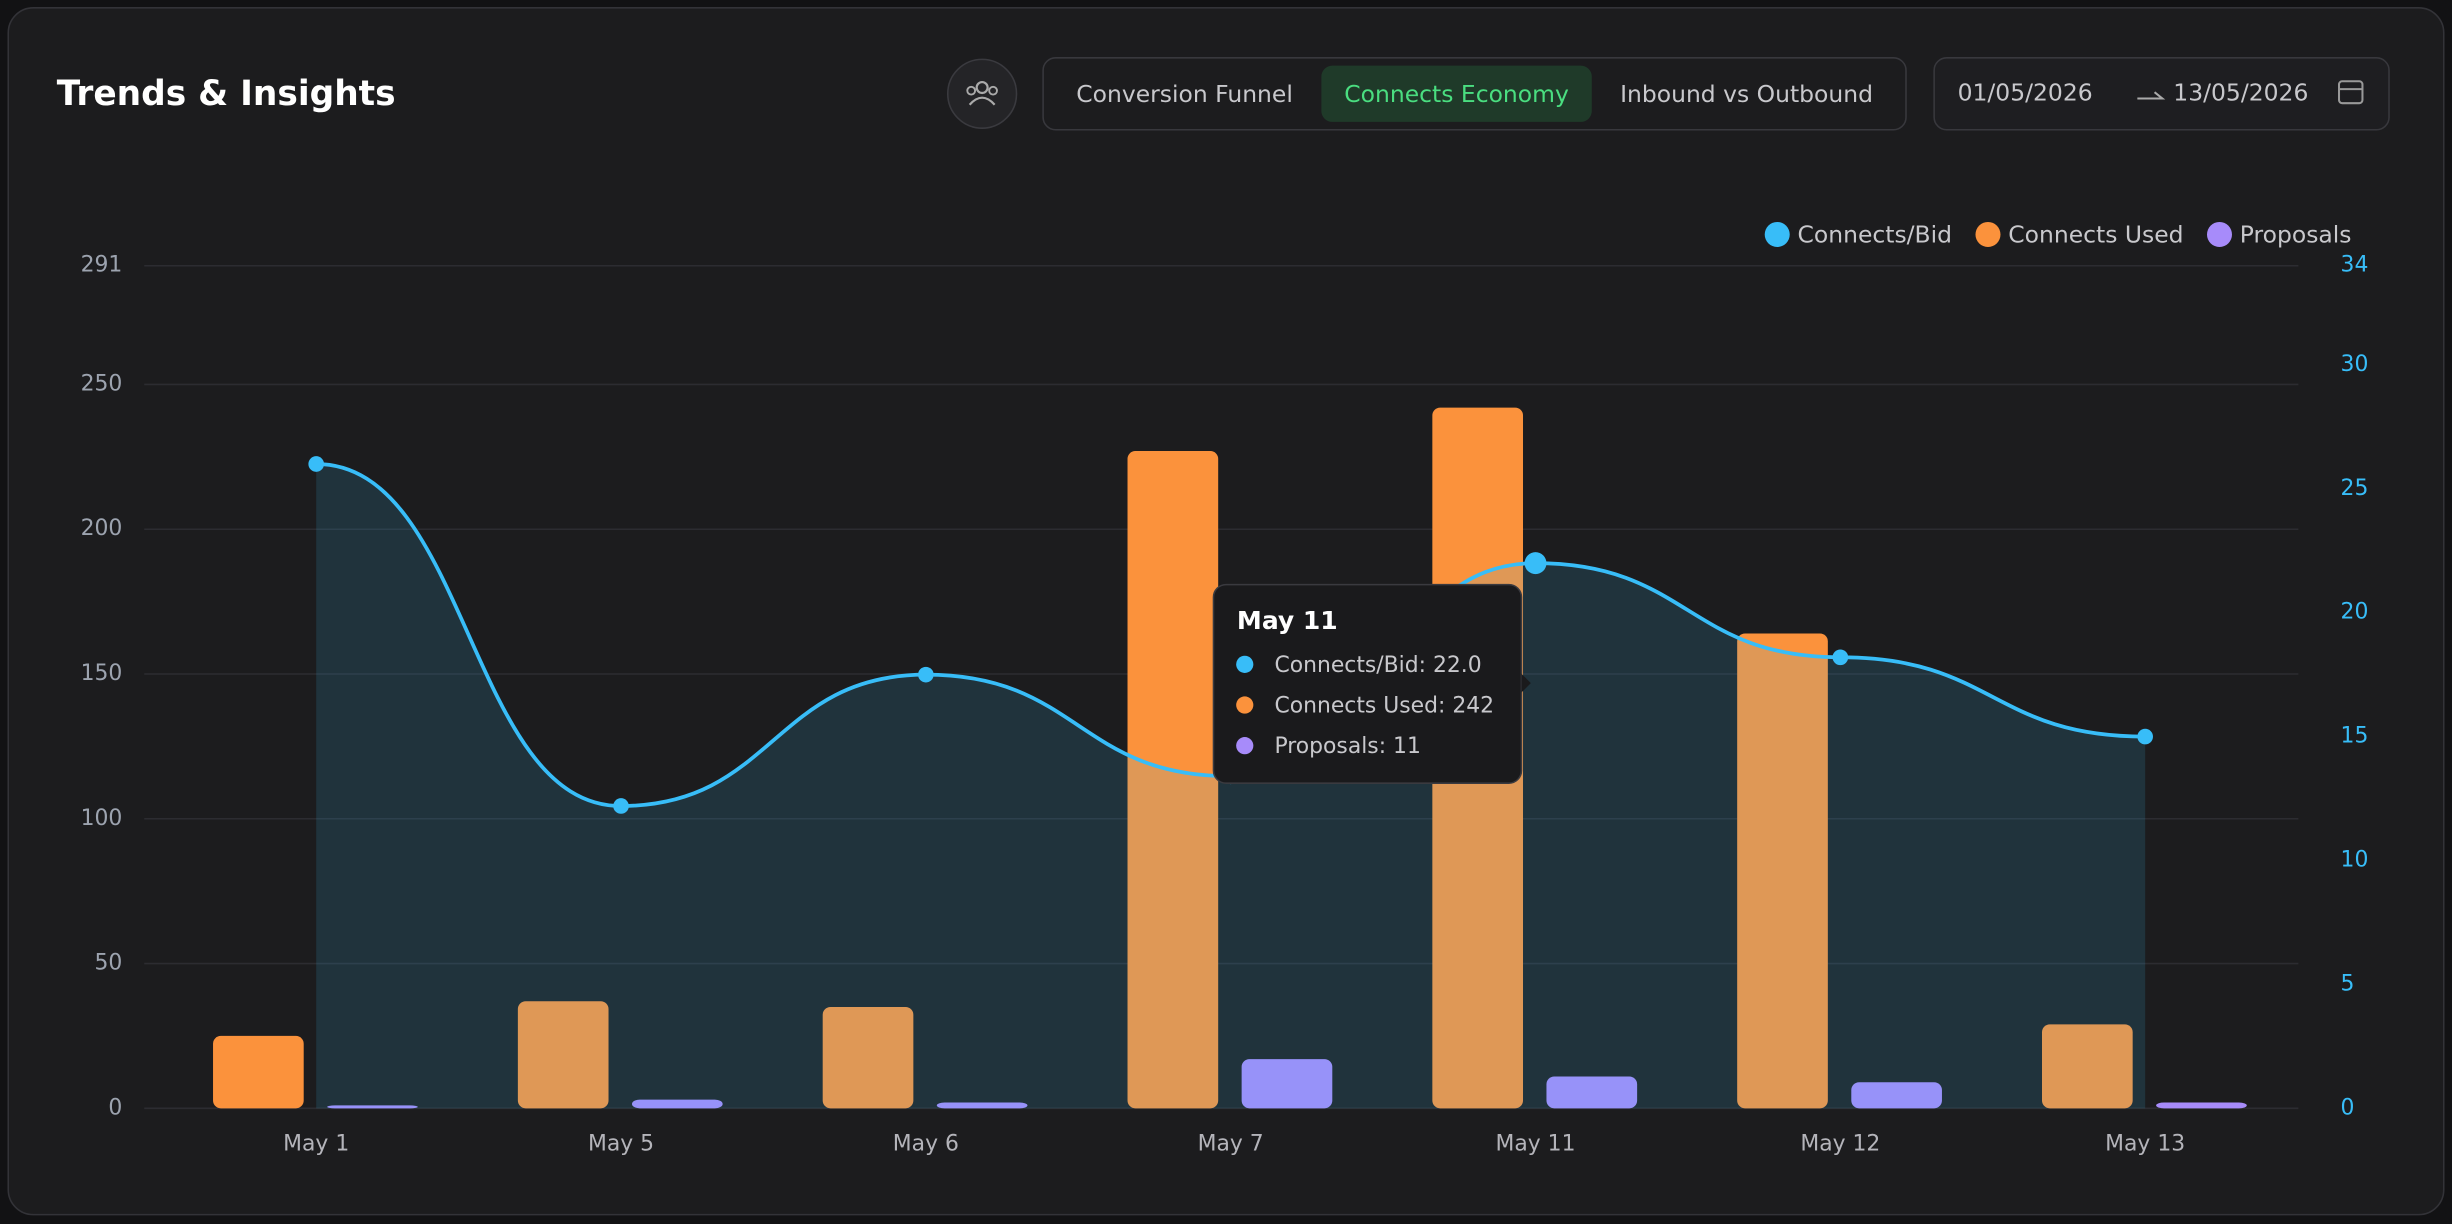  What do you see at coordinates (2355, 488) in the screenshot?
I see `y2-tick-label: 25` at bounding box center [2355, 488].